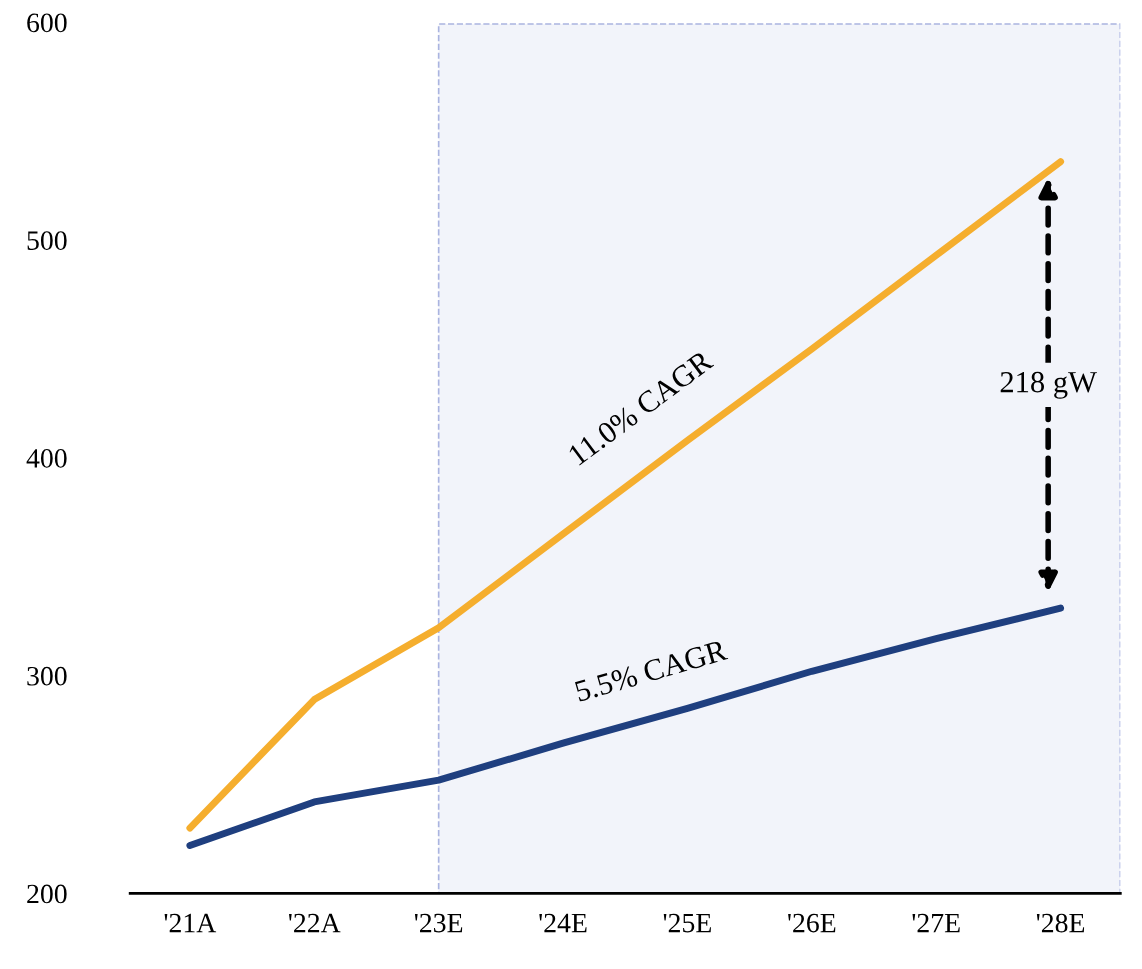  Describe the element at coordinates (46, 458) in the screenshot. I see `y-tick-label: 400` at that location.